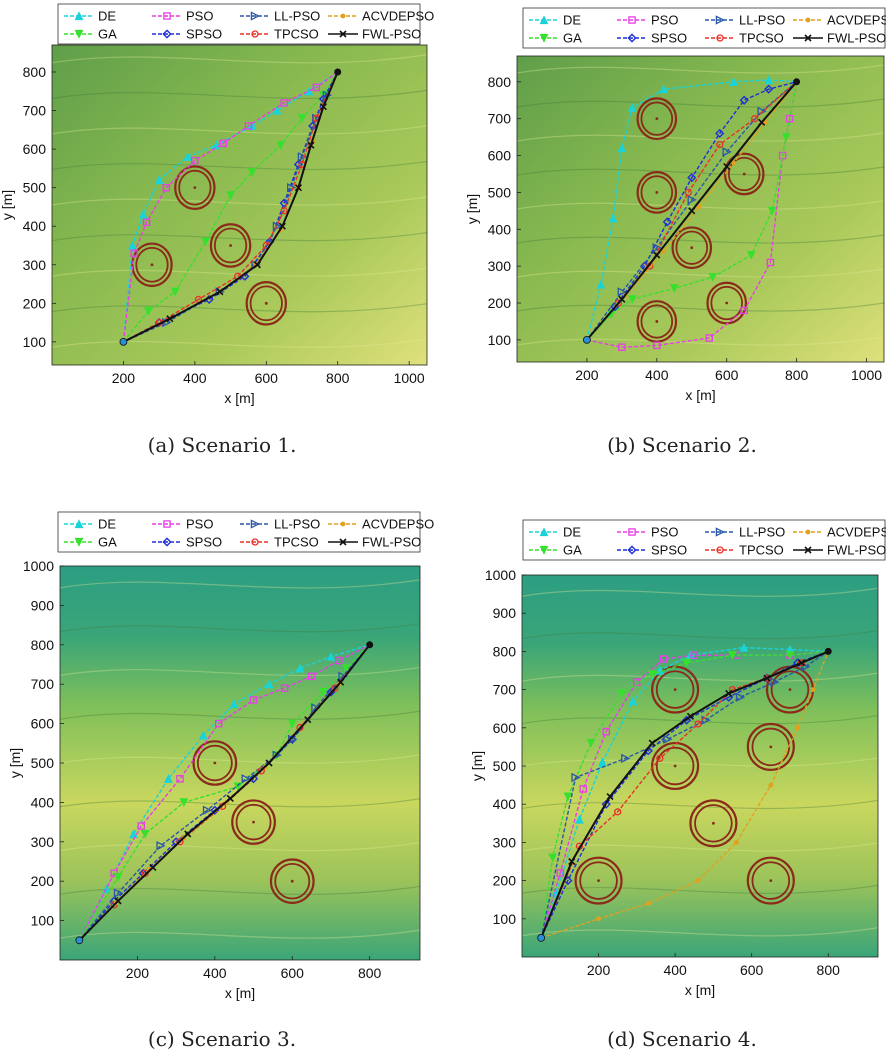 The image size is (886, 1056). I want to click on legend-marker-tpcso, so click(255, 34).